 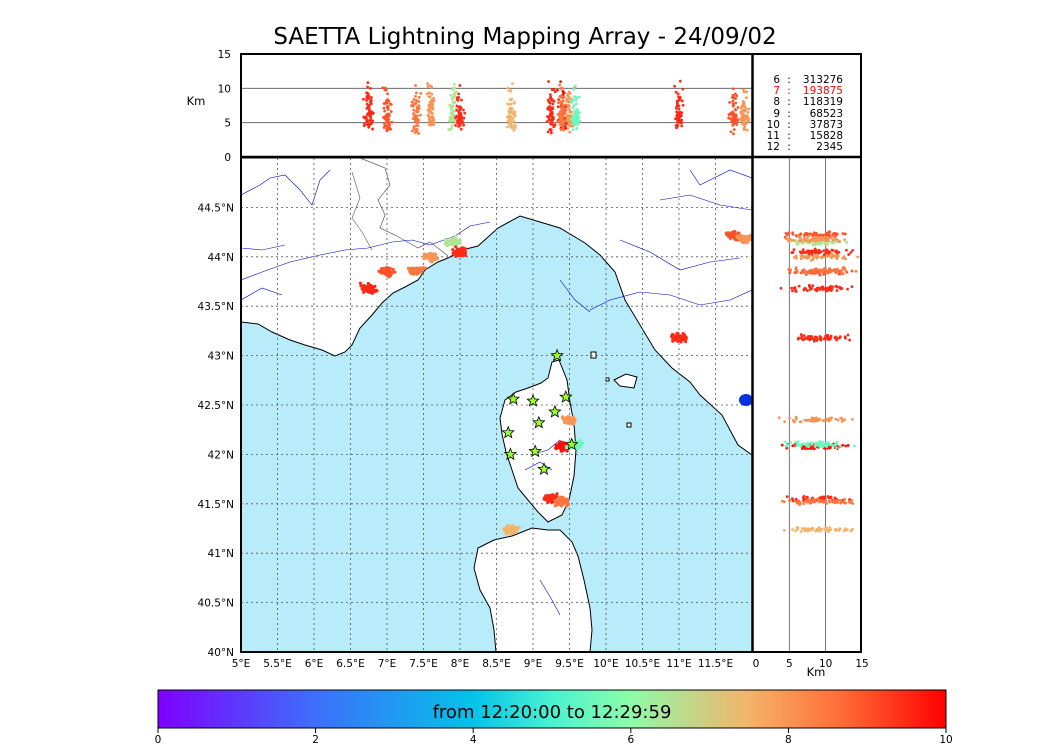 What do you see at coordinates (945, 740) in the screenshot?
I see `colorbar-tick-label: 10` at bounding box center [945, 740].